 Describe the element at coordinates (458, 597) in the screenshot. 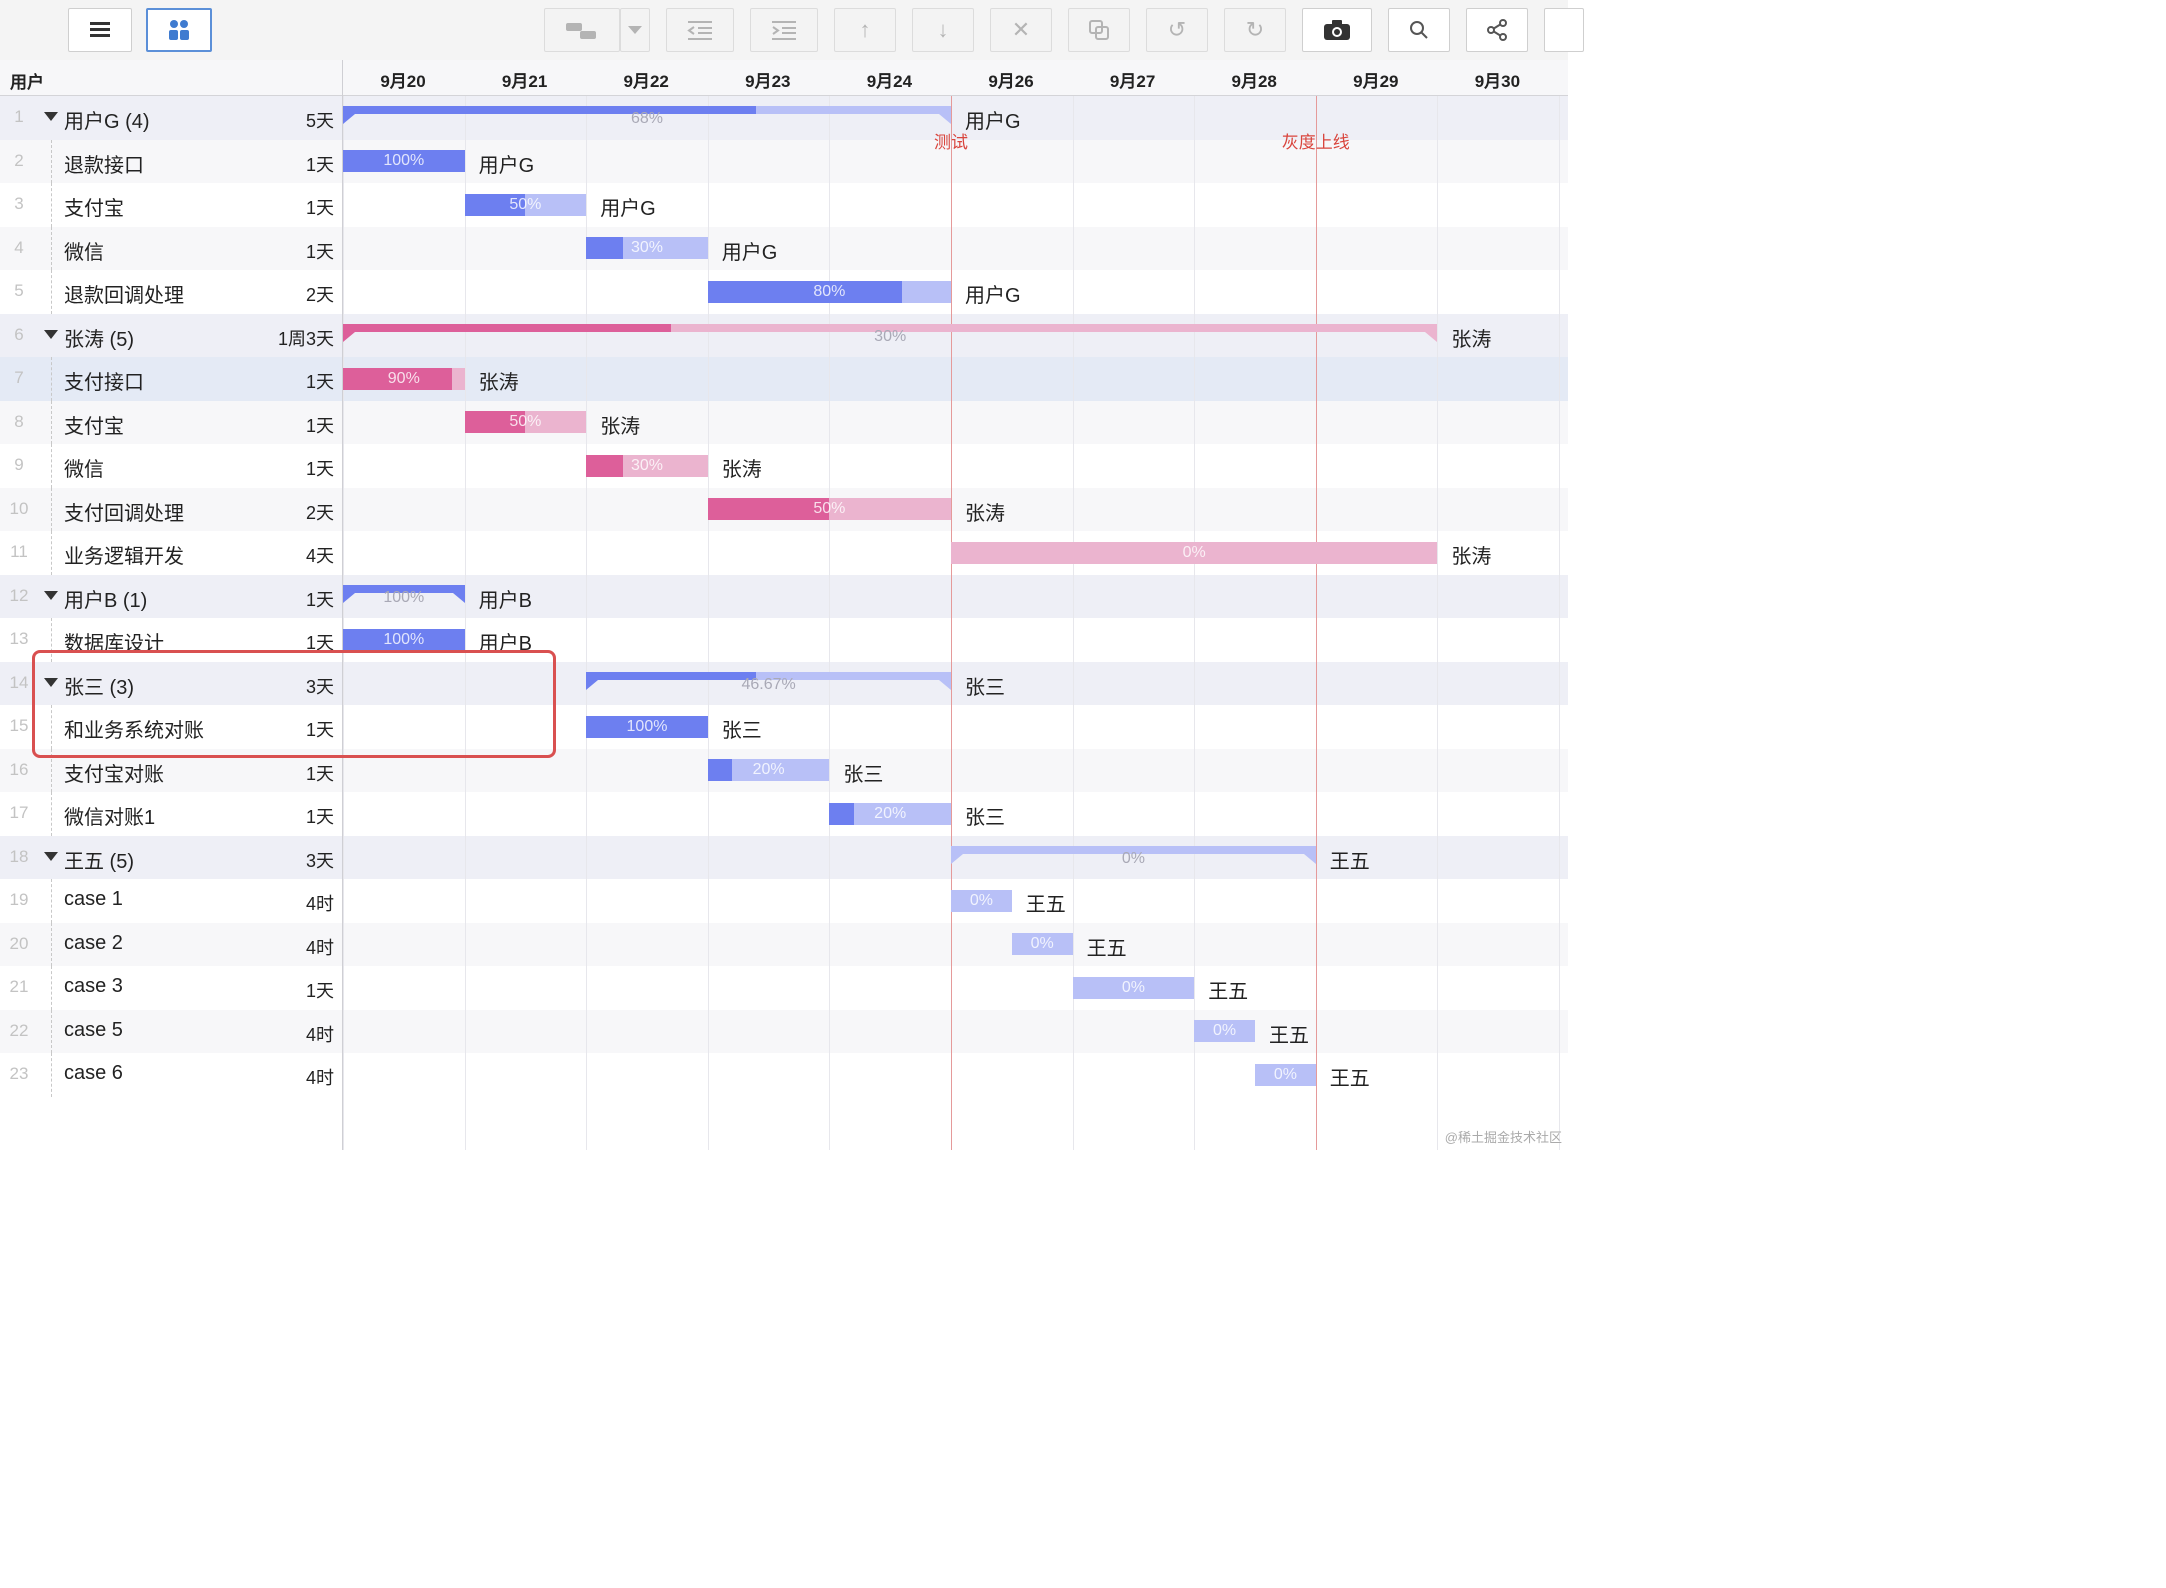

I see `group-bar-right-cap` at that location.